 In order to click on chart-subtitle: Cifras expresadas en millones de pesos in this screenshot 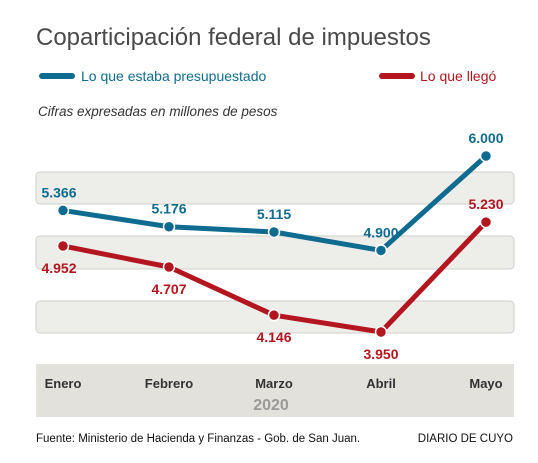, I will do `click(158, 111)`.